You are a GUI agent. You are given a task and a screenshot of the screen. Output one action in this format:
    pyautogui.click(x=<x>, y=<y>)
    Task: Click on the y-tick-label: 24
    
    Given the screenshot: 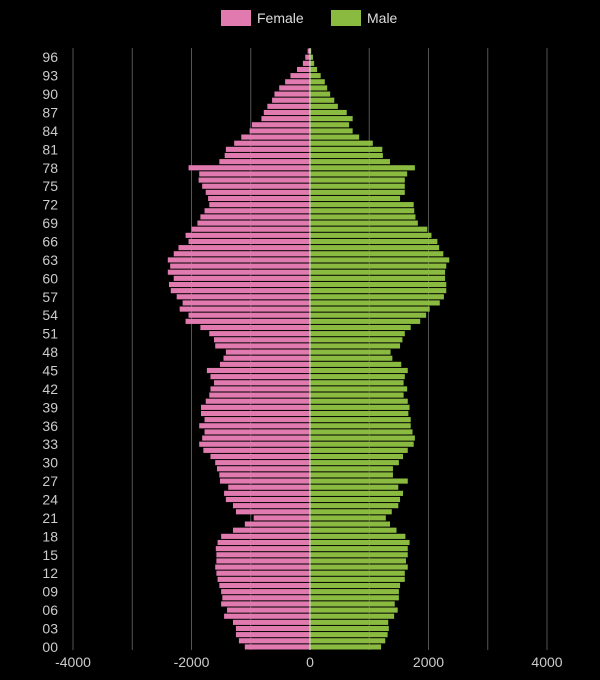 What is the action you would take?
    pyautogui.click(x=50, y=500)
    